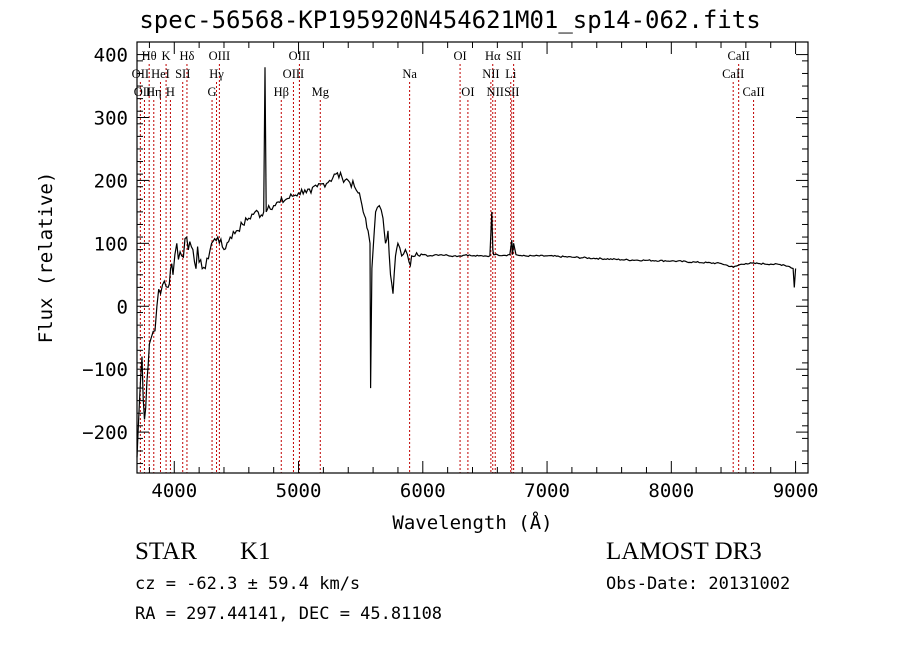  I want to click on x-axis-label: Wavelength (Å), so click(472, 522).